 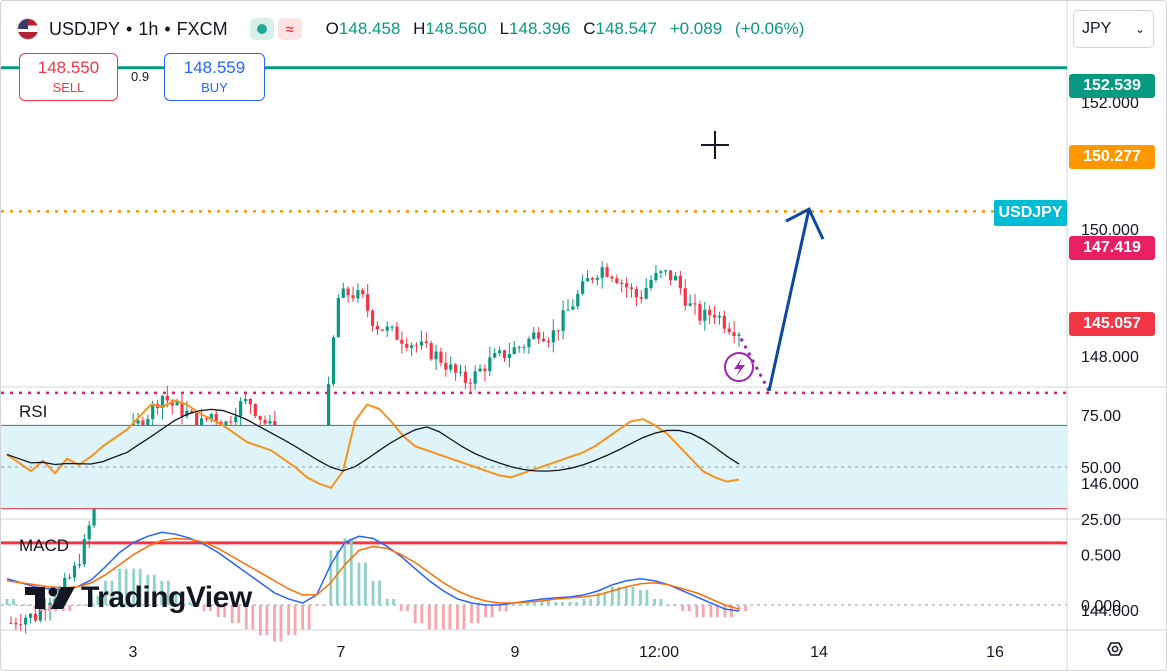 I want to click on time-tick-label: 3, so click(x=133, y=652).